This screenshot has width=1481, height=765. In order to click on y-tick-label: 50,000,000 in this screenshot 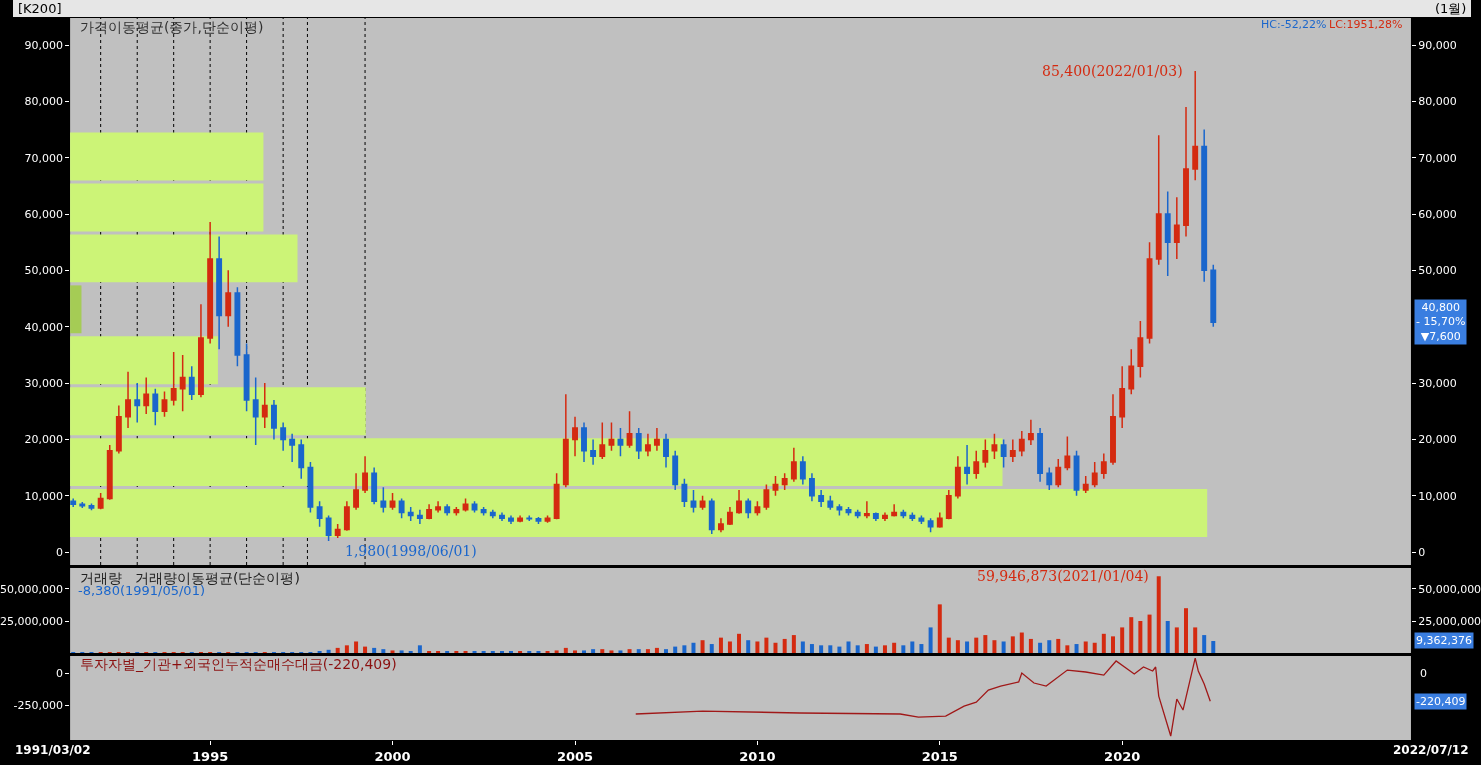, I will do `click(31, 589)`.